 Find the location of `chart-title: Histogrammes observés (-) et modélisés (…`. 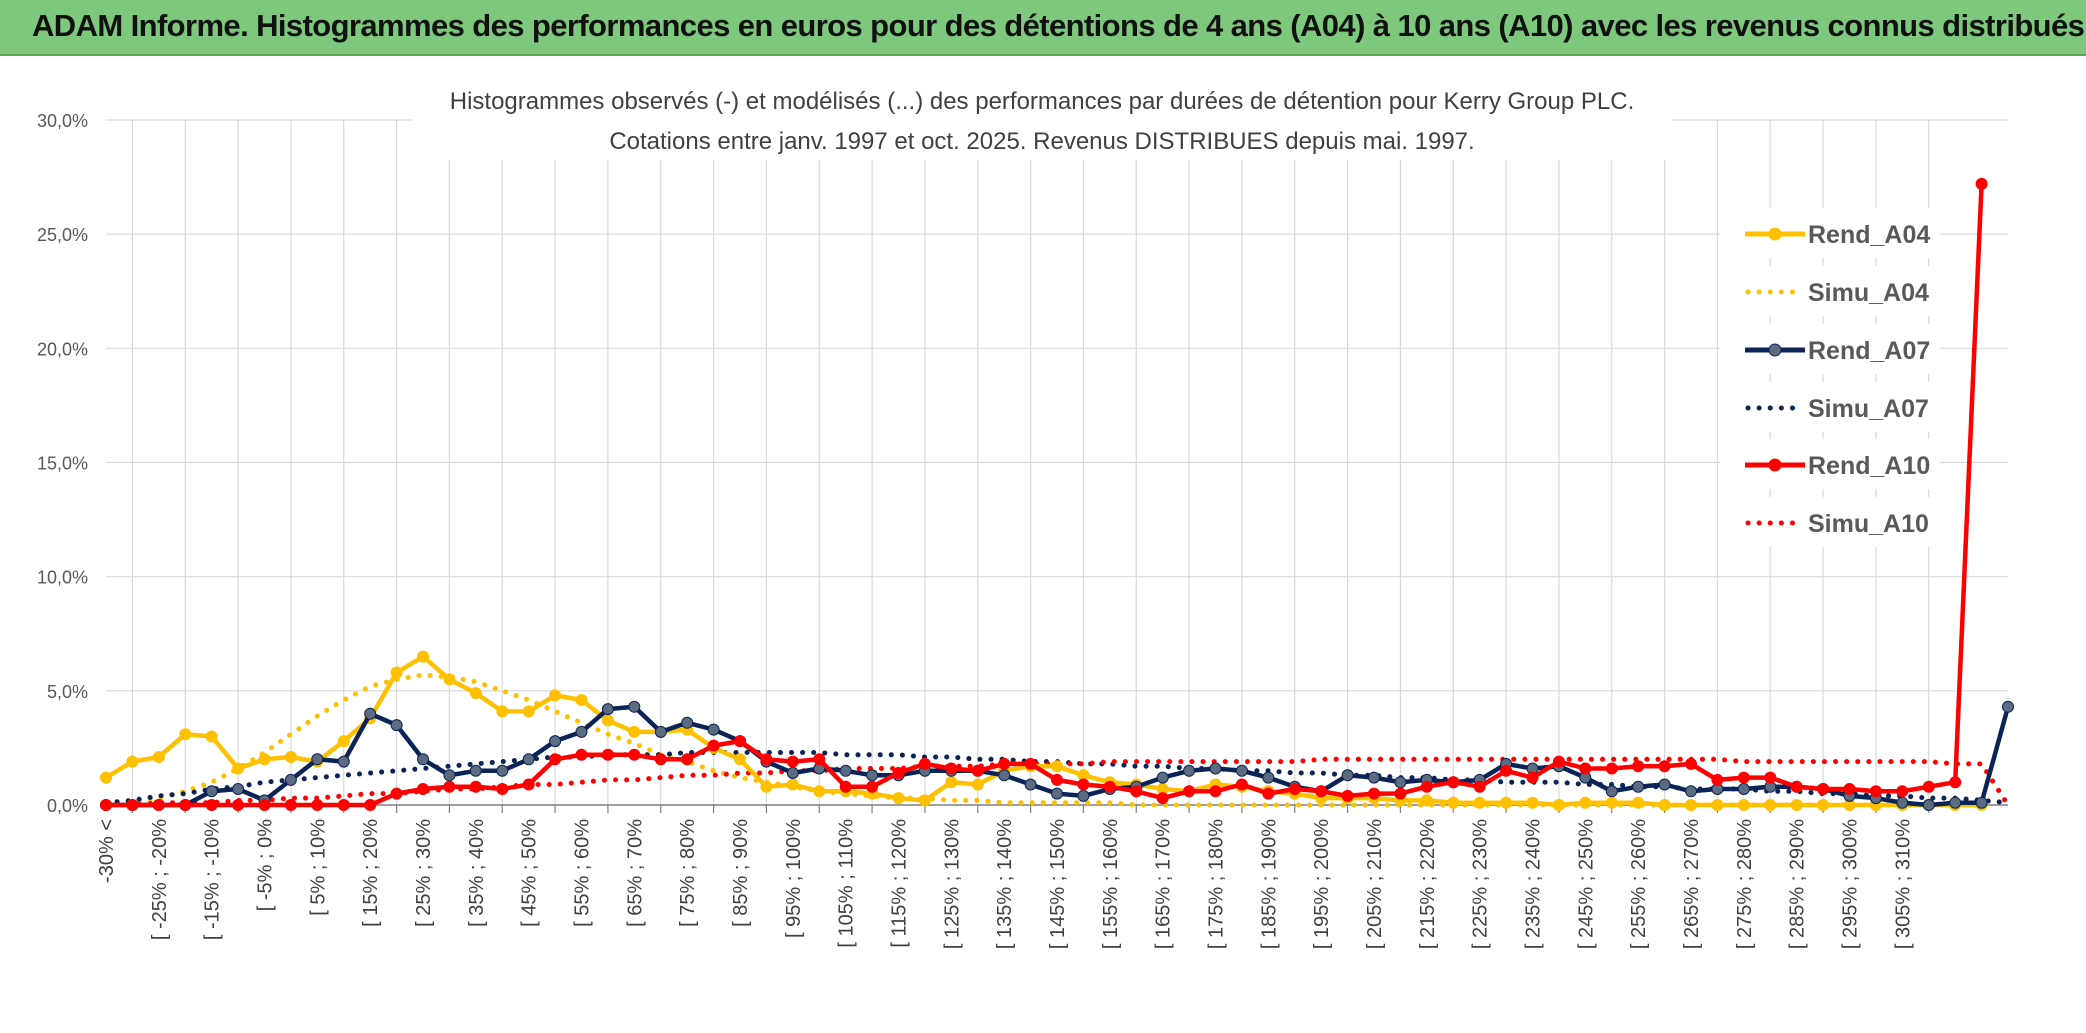

chart-title: Histogrammes observés (-) et modélisés (… is located at coordinates (1042, 101).